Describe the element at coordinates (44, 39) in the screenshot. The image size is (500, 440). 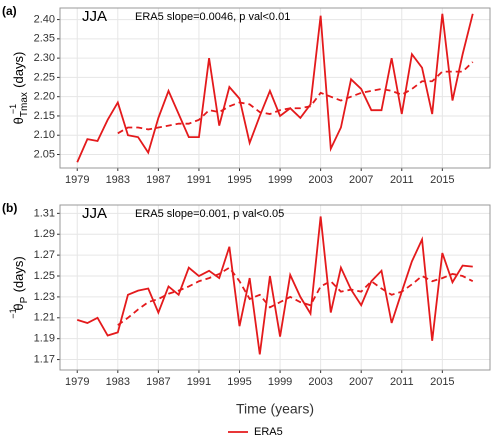
I see `y-tick-label: 2.35` at that location.